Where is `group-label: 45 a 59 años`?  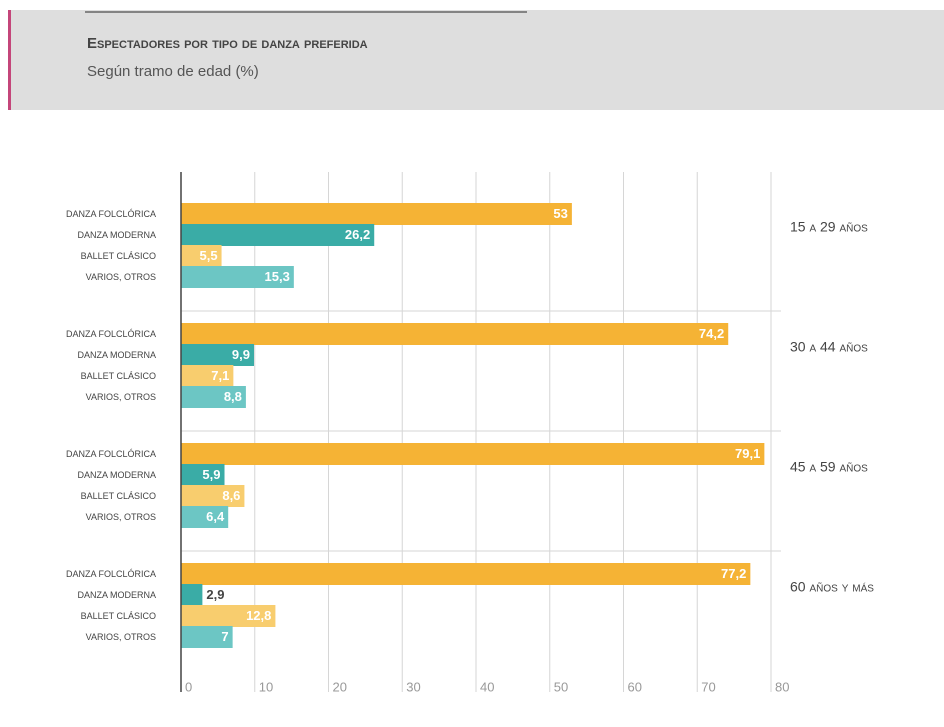 group-label: 45 a 59 años is located at coordinates (829, 467).